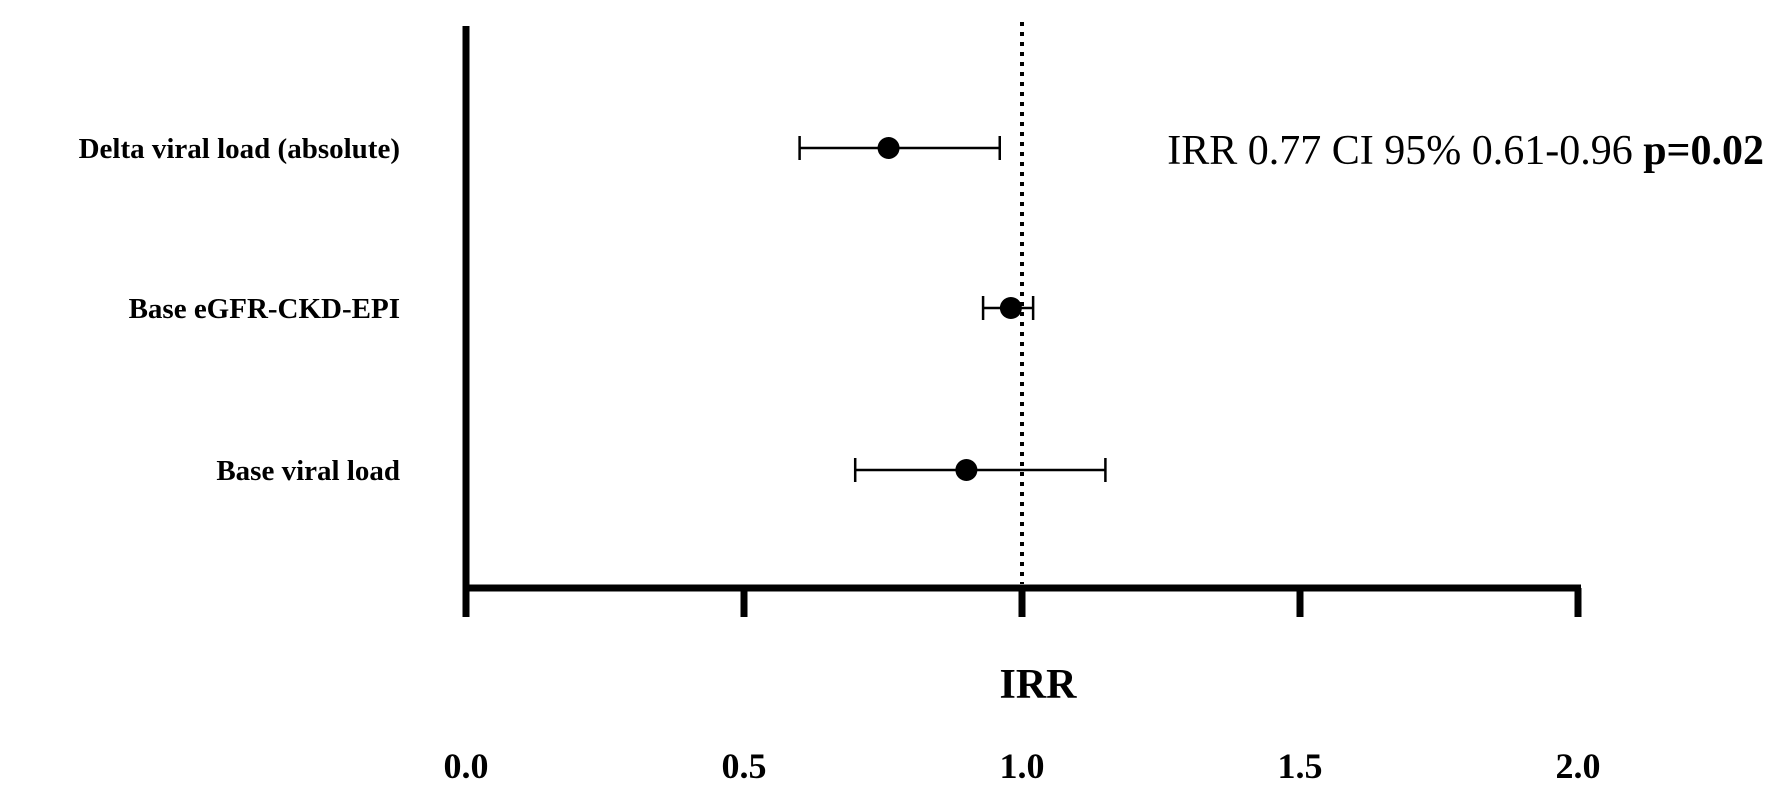  Describe the element at coordinates (952, 309) in the screenshot. I see `estimate-markers` at that location.